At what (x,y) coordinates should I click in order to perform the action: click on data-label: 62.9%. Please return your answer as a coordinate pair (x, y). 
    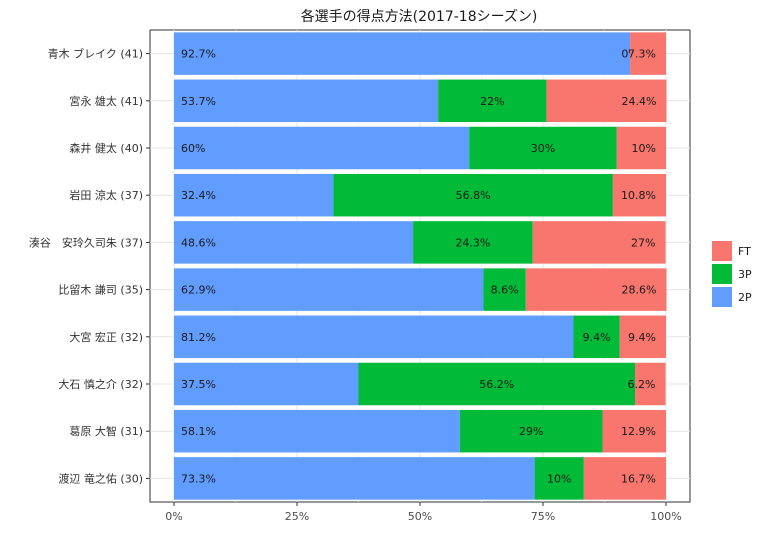
    Looking at the image, I should click on (198, 290).